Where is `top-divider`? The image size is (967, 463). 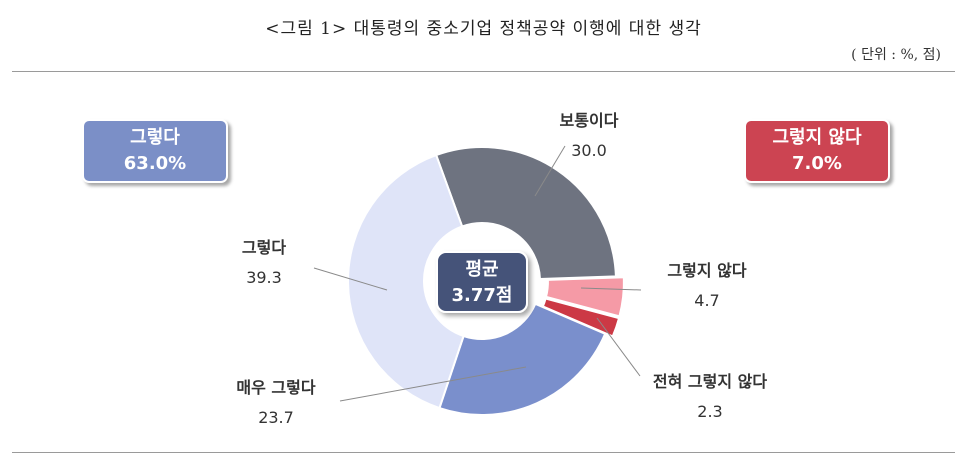
top-divider is located at coordinates (483, 71).